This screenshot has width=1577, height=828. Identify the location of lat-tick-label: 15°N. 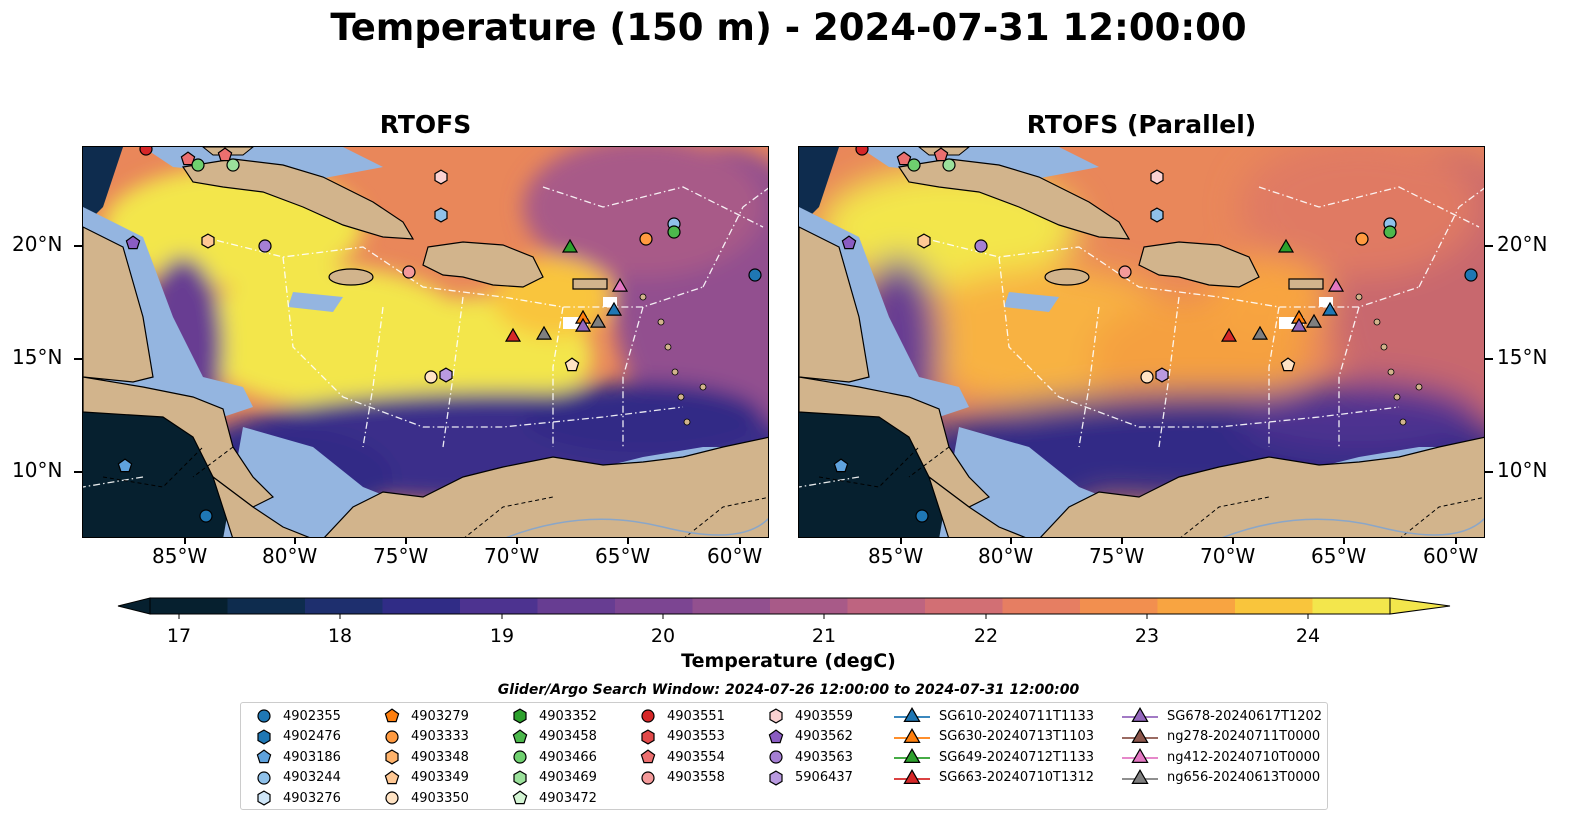
(37, 357).